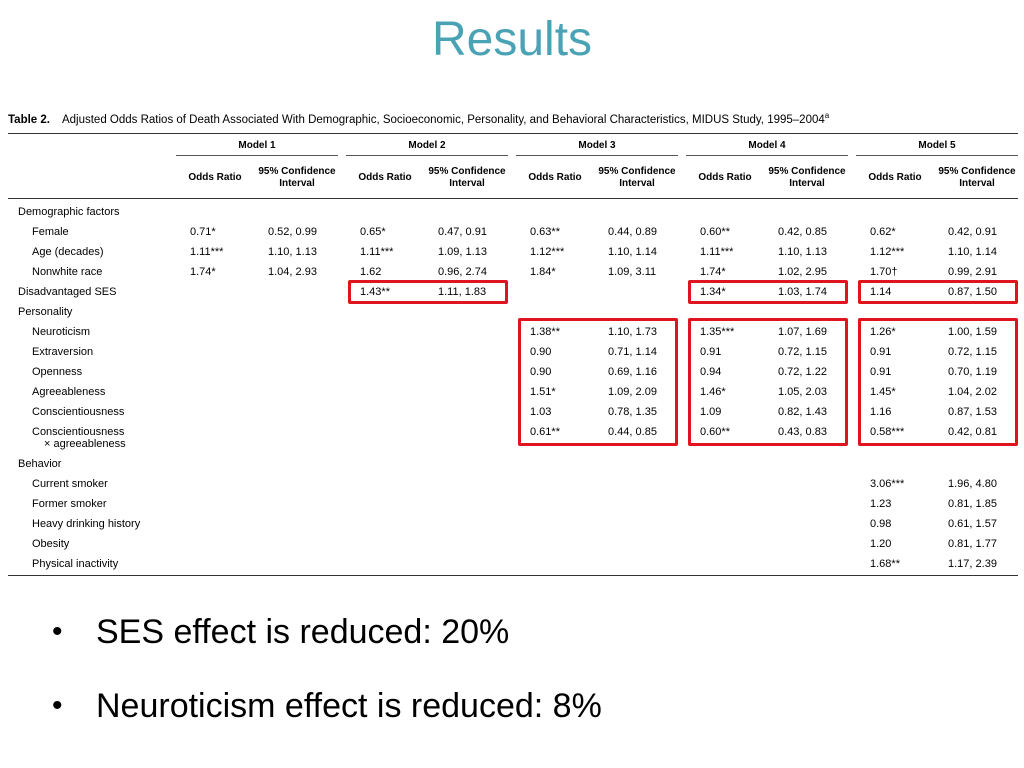 This screenshot has width=1024, height=768. What do you see at coordinates (75, 564) in the screenshot?
I see `row-label: Physical inactivity` at bounding box center [75, 564].